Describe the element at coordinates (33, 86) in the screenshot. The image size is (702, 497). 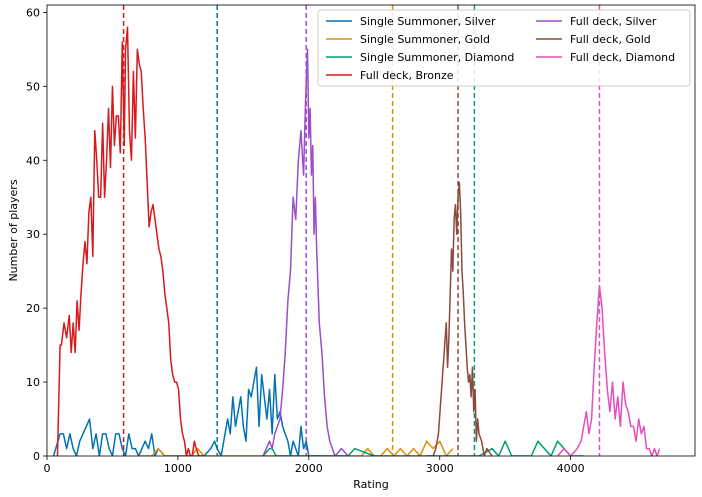
I see `y-tick-label: 50` at that location.